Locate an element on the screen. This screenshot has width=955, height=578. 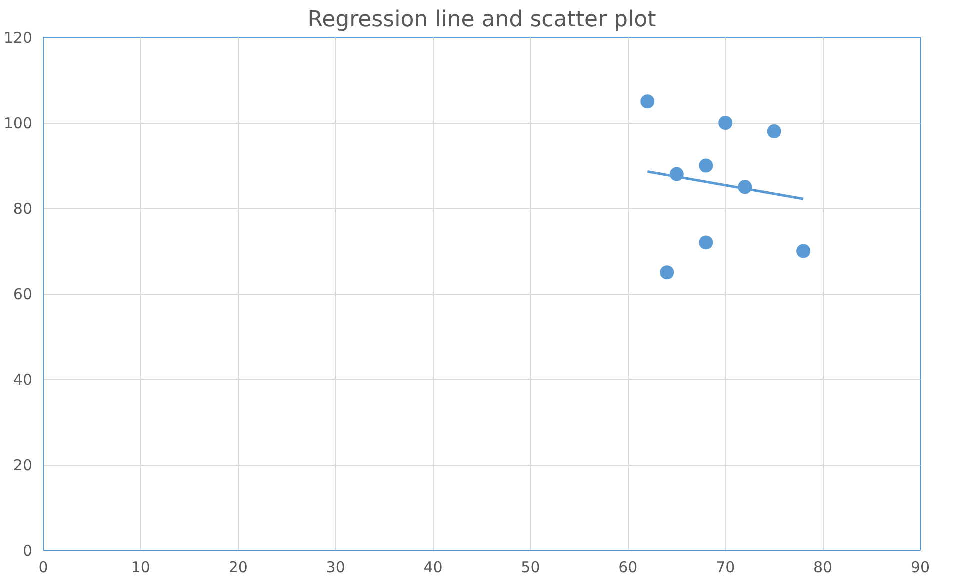
y-tick-label: 60 is located at coordinates (23, 295).